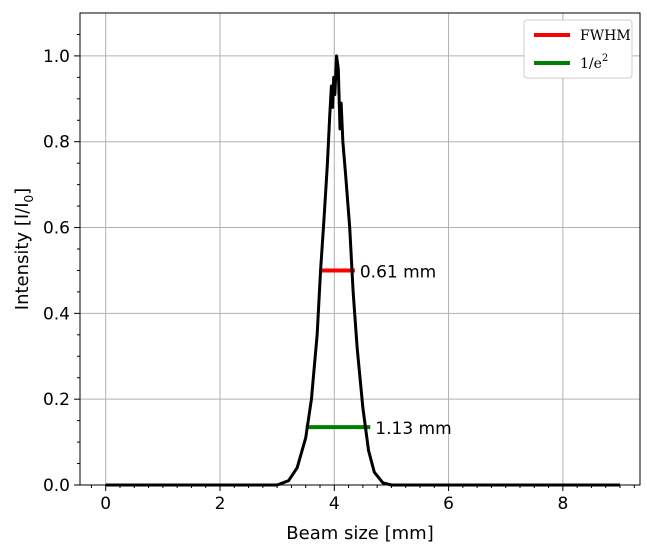  Describe the element at coordinates (29, 199) in the screenshot. I see `y-axis-title-subscript: 0` at that location.